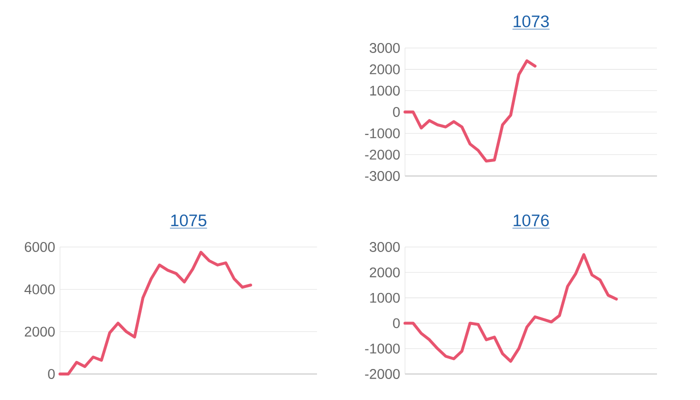 The height and width of the screenshot is (400, 700). Describe the element at coordinates (188, 220) in the screenshot. I see `chart-title: 1075` at that location.